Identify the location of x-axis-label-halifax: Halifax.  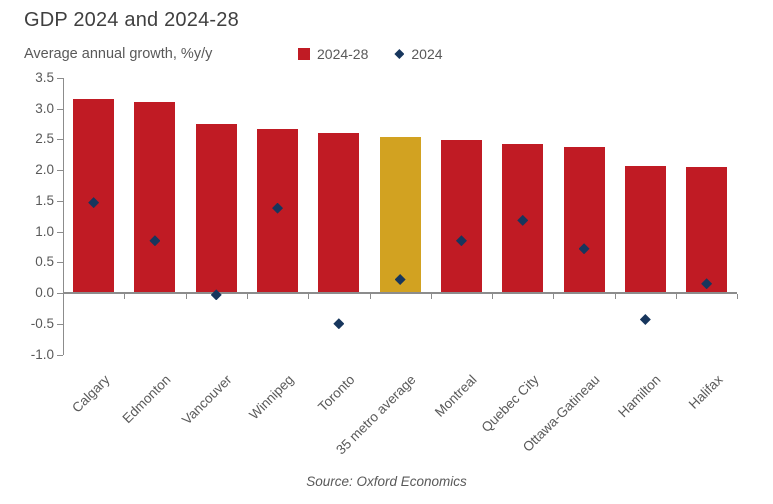
(705, 392).